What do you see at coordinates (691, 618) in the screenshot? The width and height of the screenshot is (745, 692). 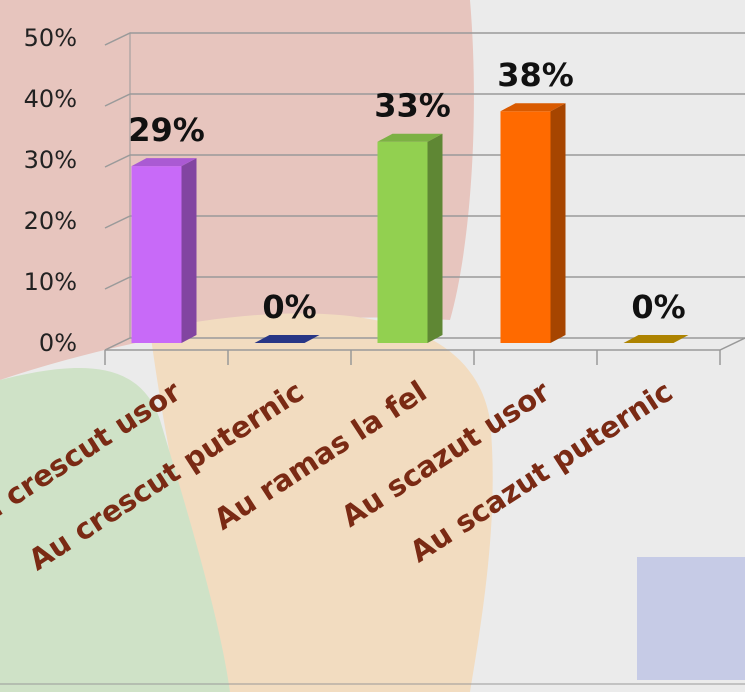 I see `panel` at bounding box center [691, 618].